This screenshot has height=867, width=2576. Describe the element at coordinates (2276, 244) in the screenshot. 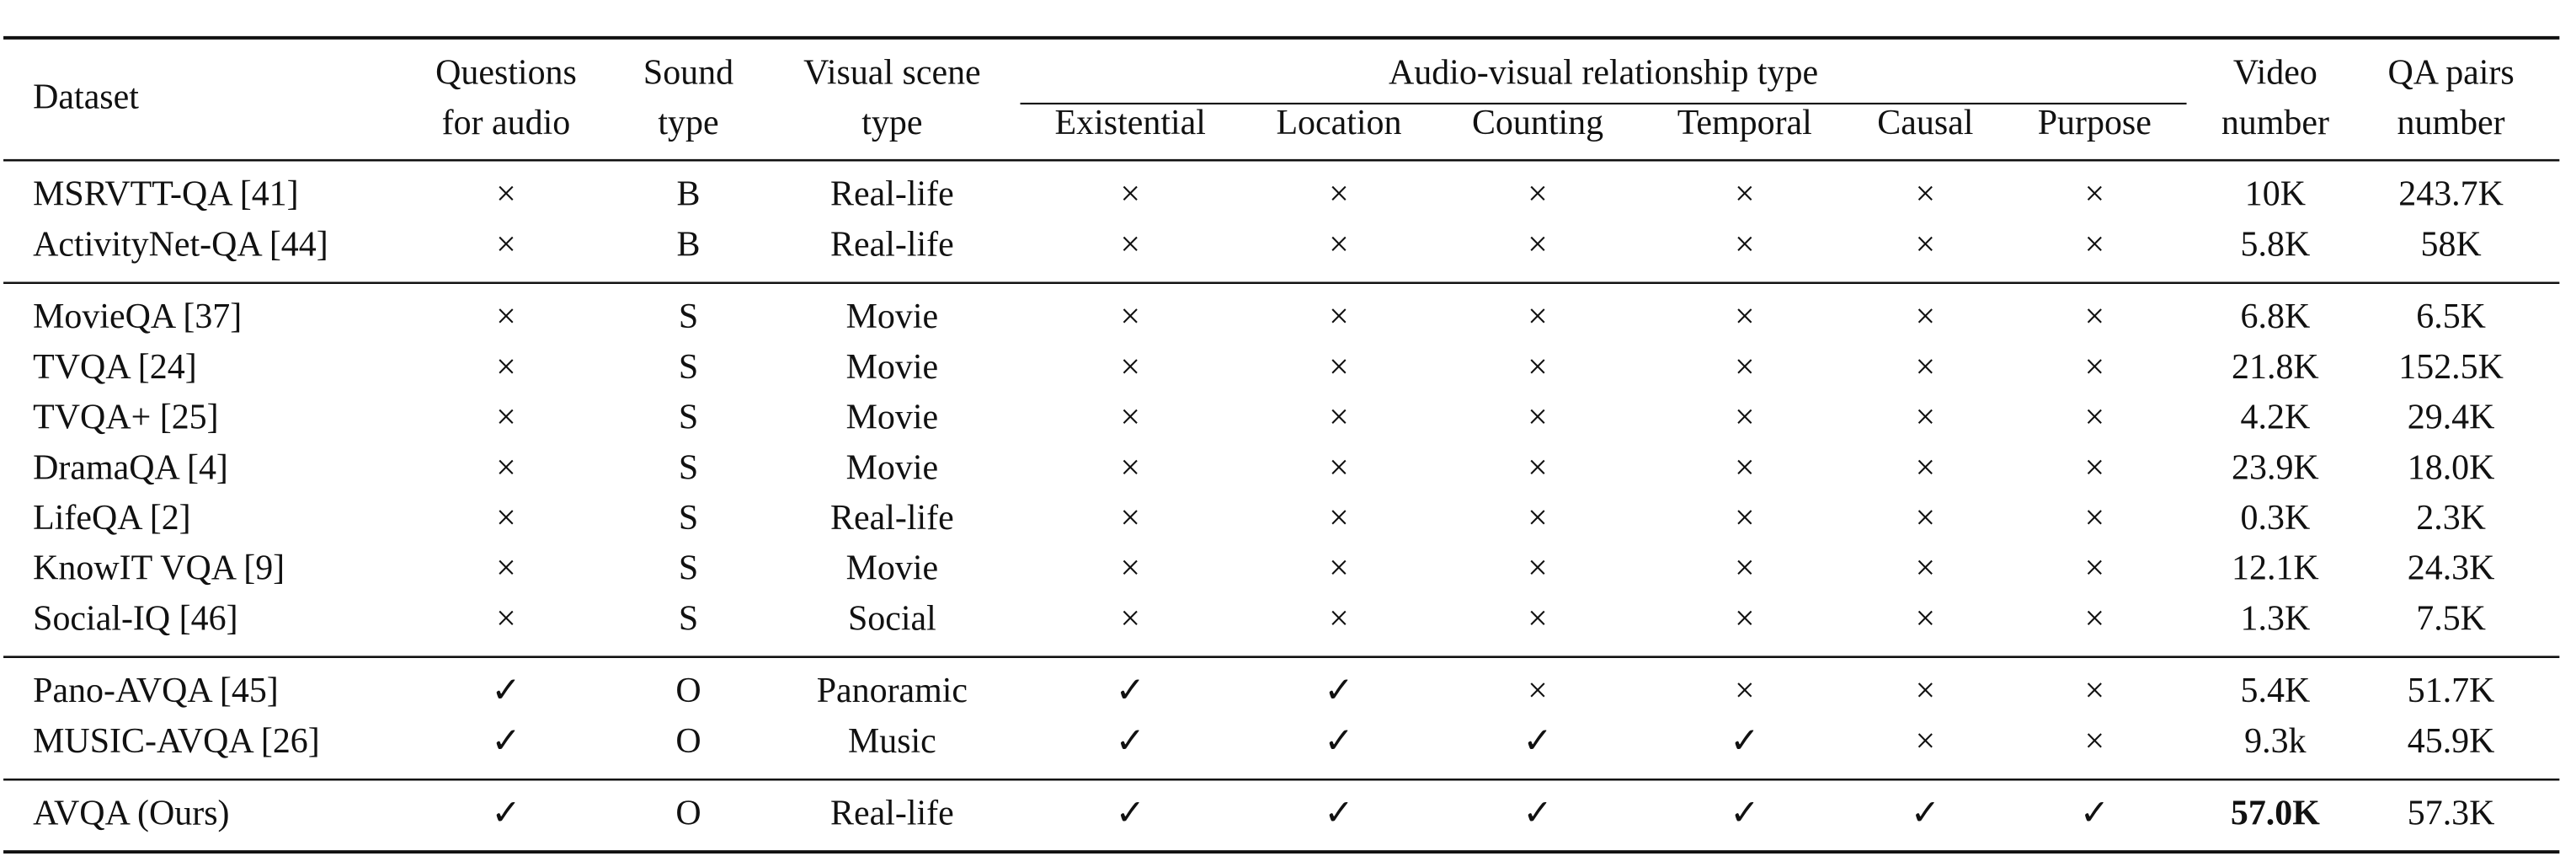

I see `cell: 5.8K` at that location.